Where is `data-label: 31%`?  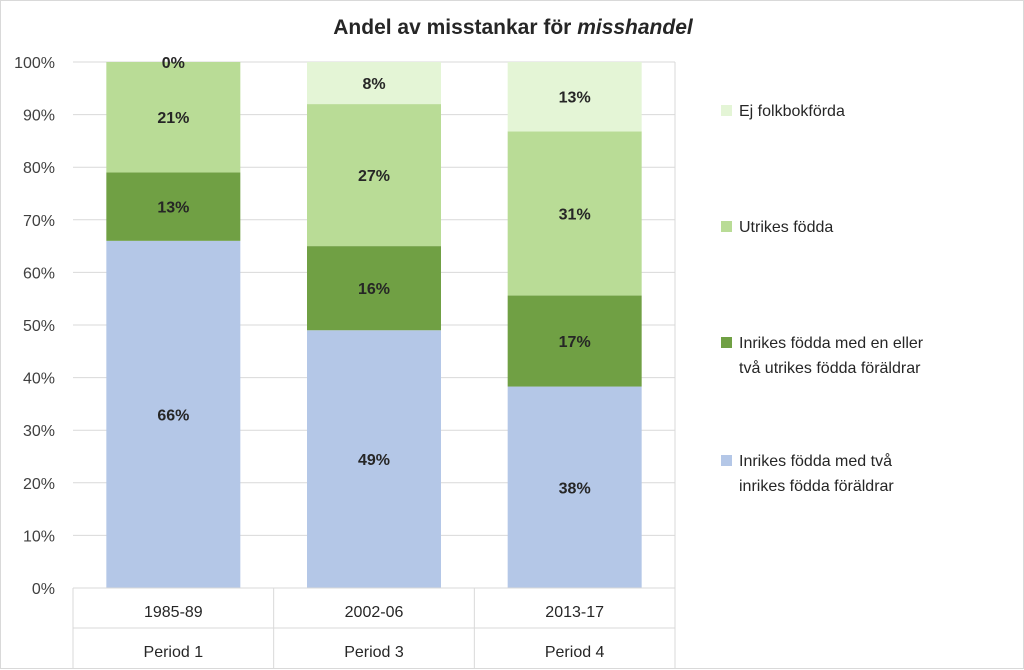 data-label: 31% is located at coordinates (575, 214).